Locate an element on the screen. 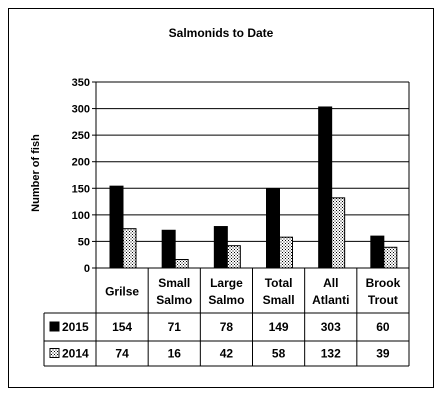 The image size is (444, 400). y-tick-label: 300 is located at coordinates (81, 110).